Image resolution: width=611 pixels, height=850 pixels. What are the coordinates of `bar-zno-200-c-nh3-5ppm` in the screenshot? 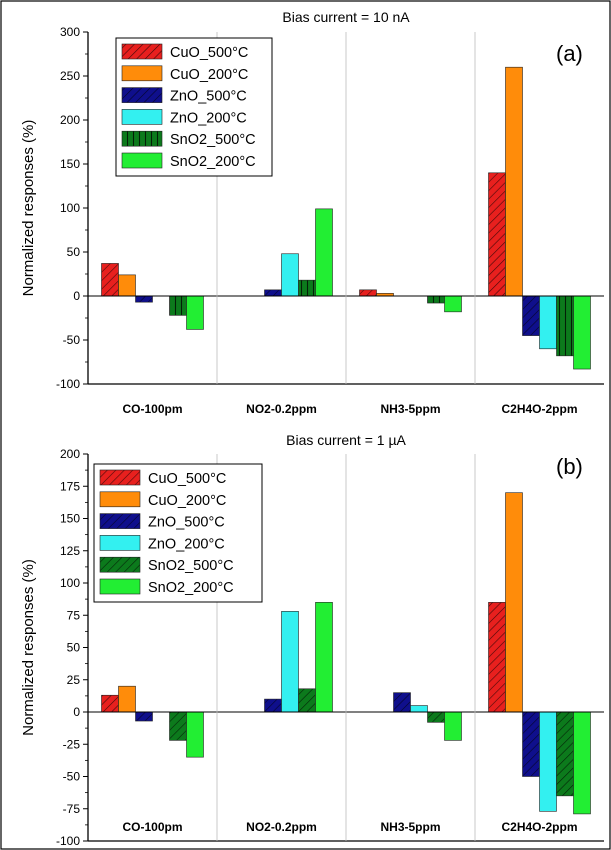 It's located at (419, 709).